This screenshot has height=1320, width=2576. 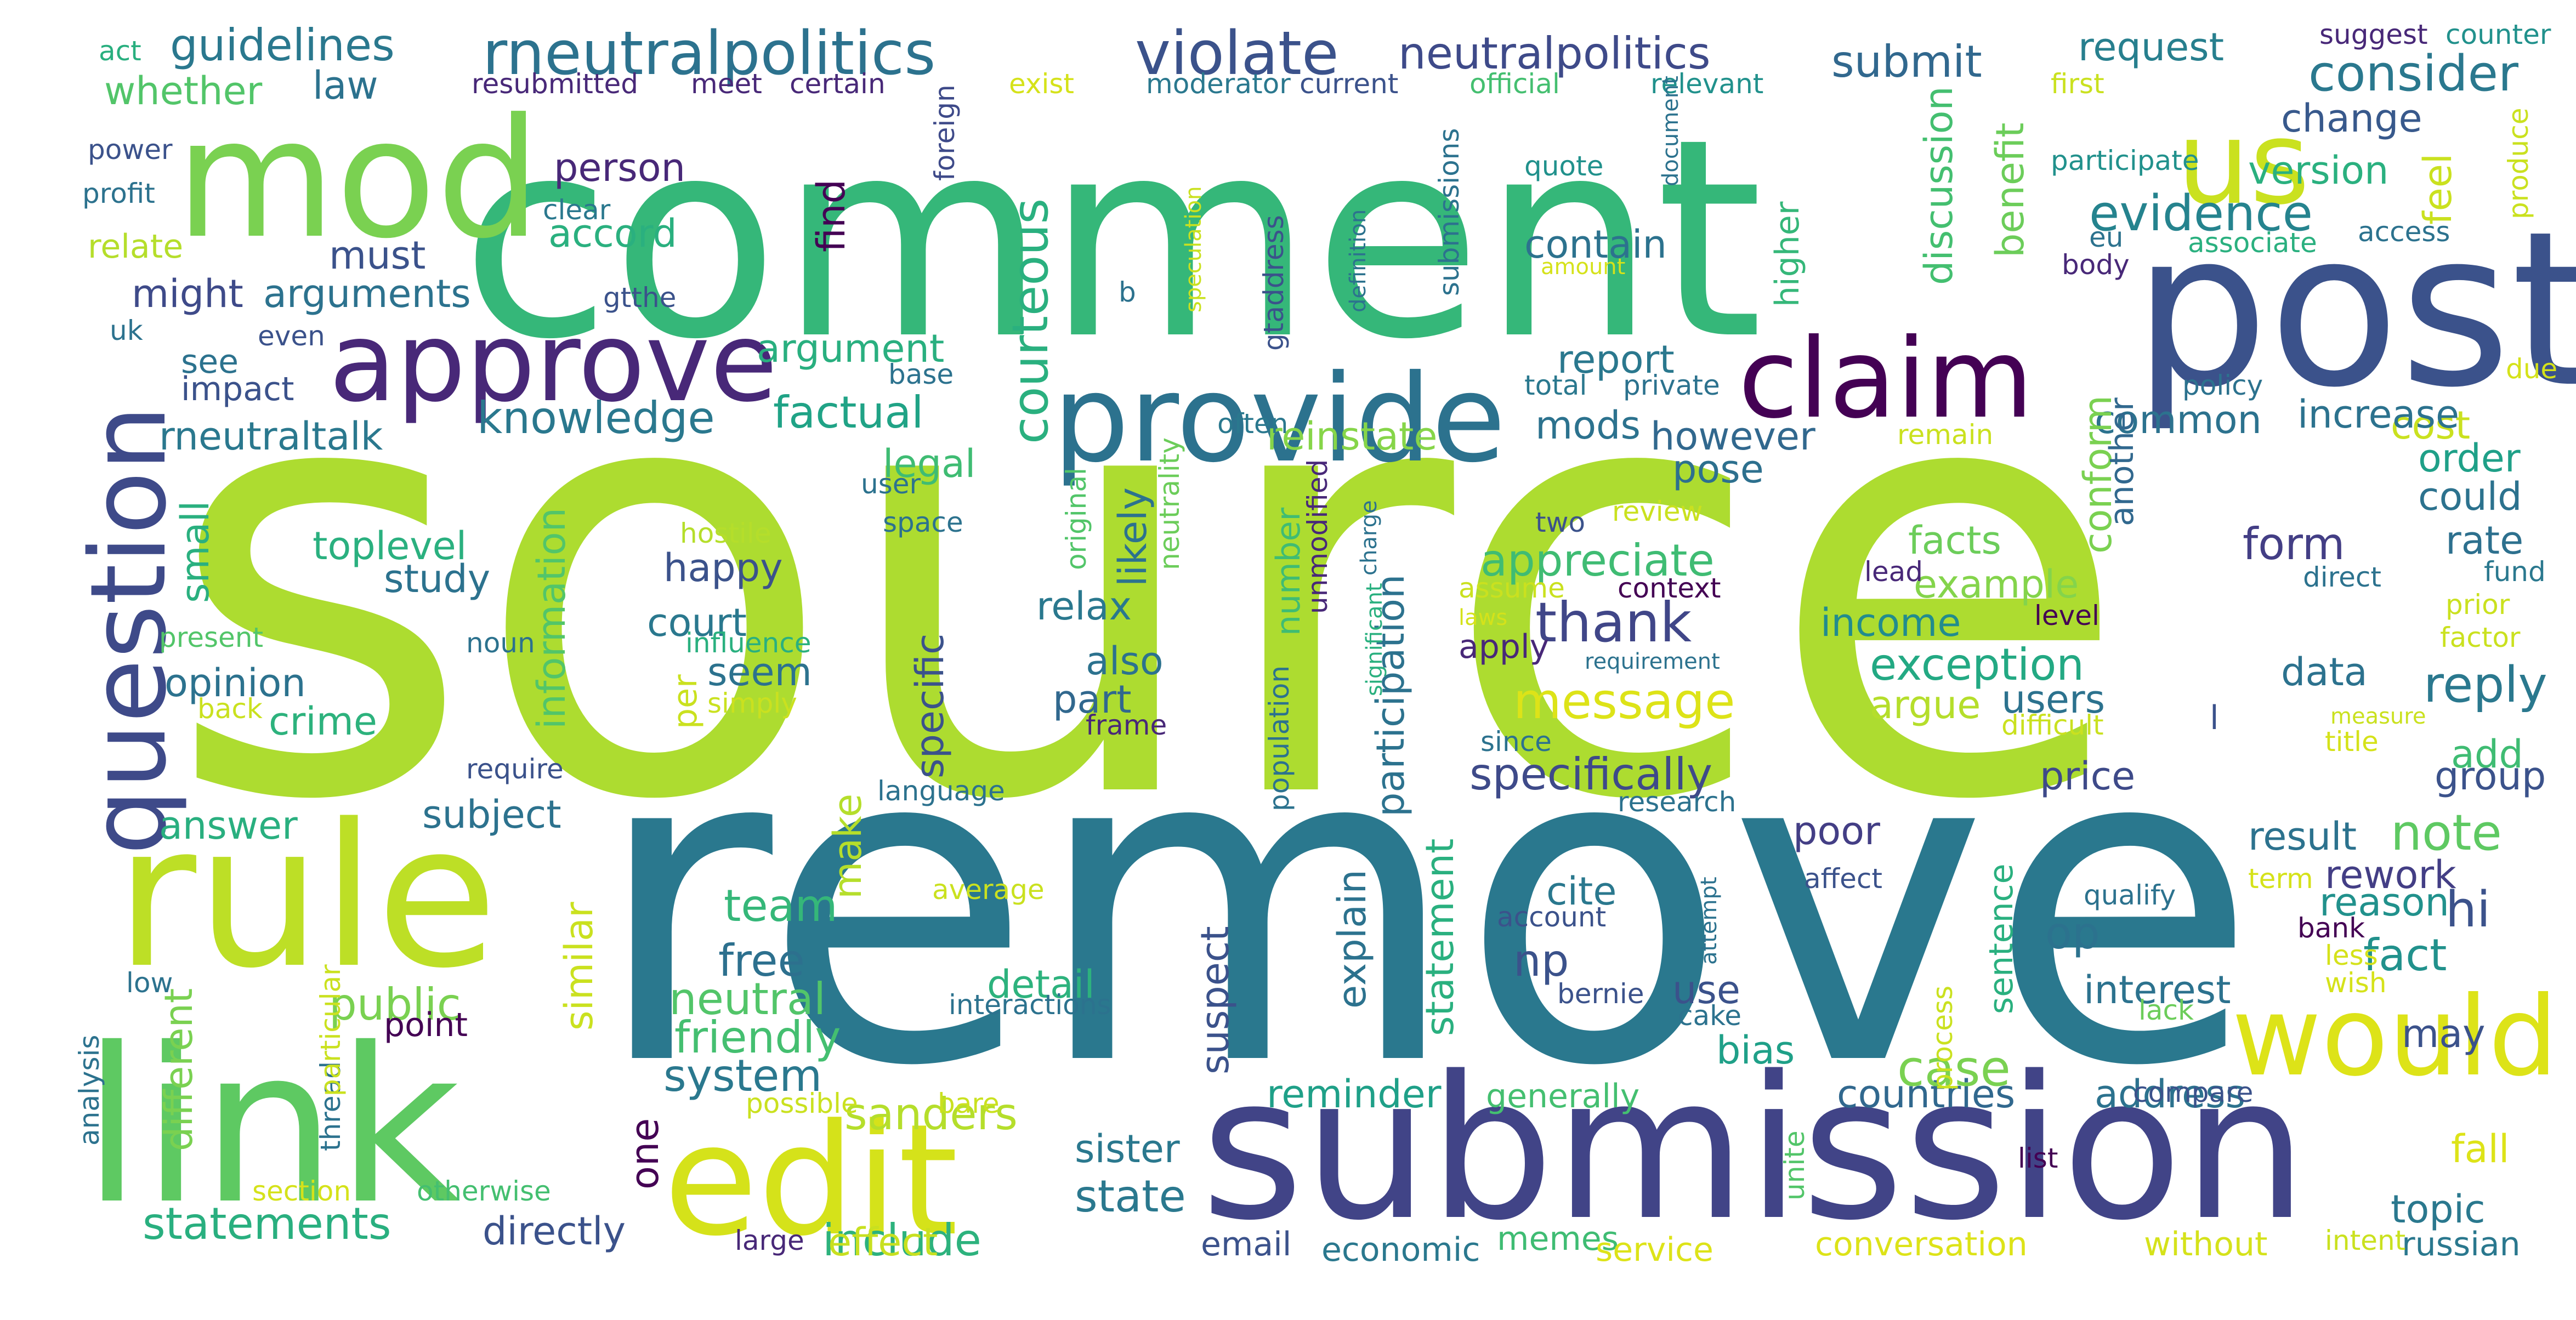 I want to click on word-edit: edit, so click(x=810, y=1180).